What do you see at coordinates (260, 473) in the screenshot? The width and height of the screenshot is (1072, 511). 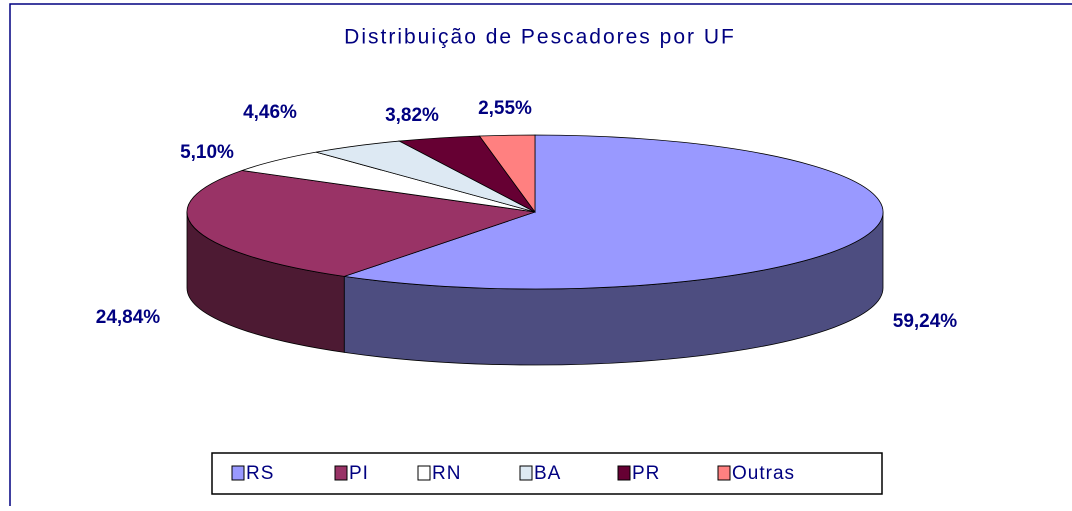 I see `legend-label: RS` at bounding box center [260, 473].